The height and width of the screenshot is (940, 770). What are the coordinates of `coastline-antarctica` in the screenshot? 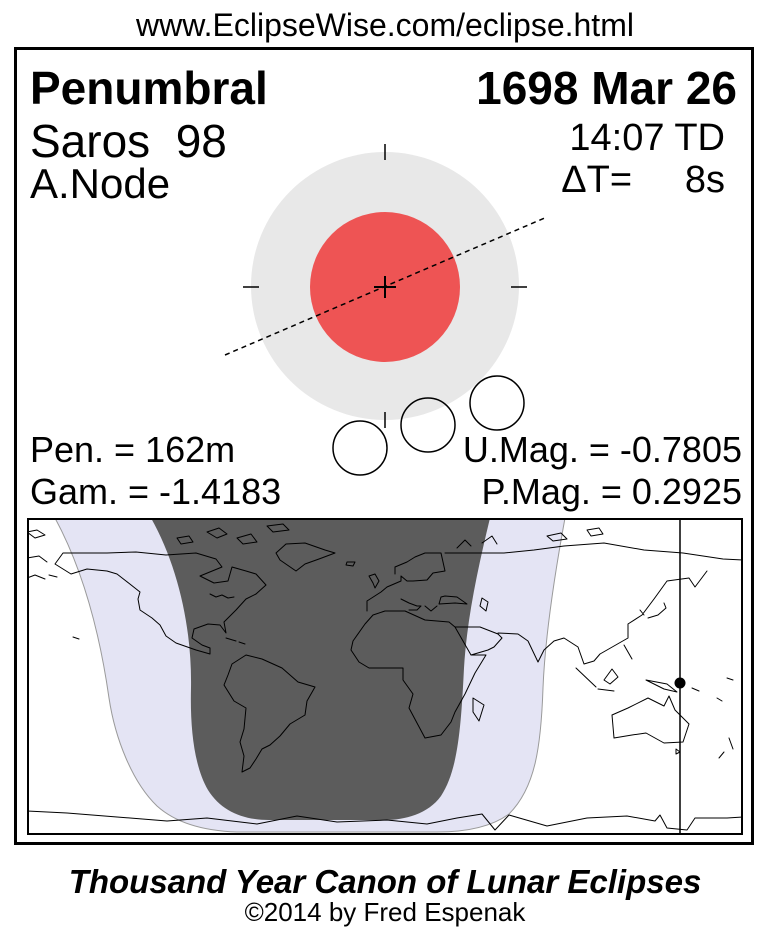 It's located at (385, 820).